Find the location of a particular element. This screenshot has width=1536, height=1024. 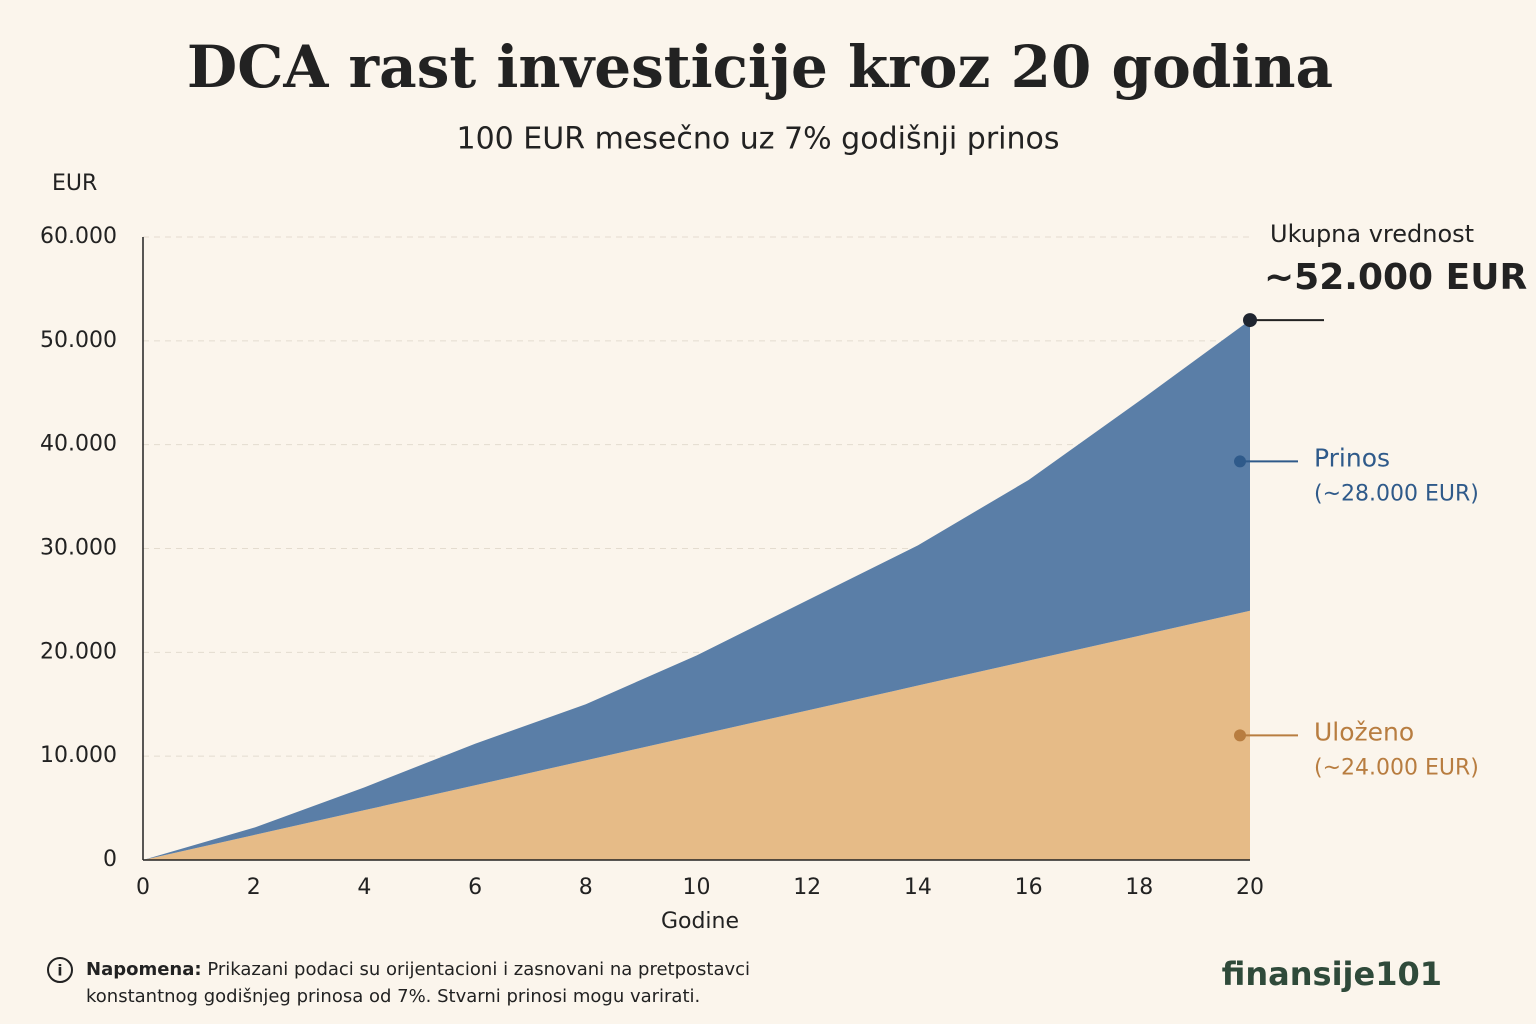

y-tick-label: 60.000 is located at coordinates (78, 236).